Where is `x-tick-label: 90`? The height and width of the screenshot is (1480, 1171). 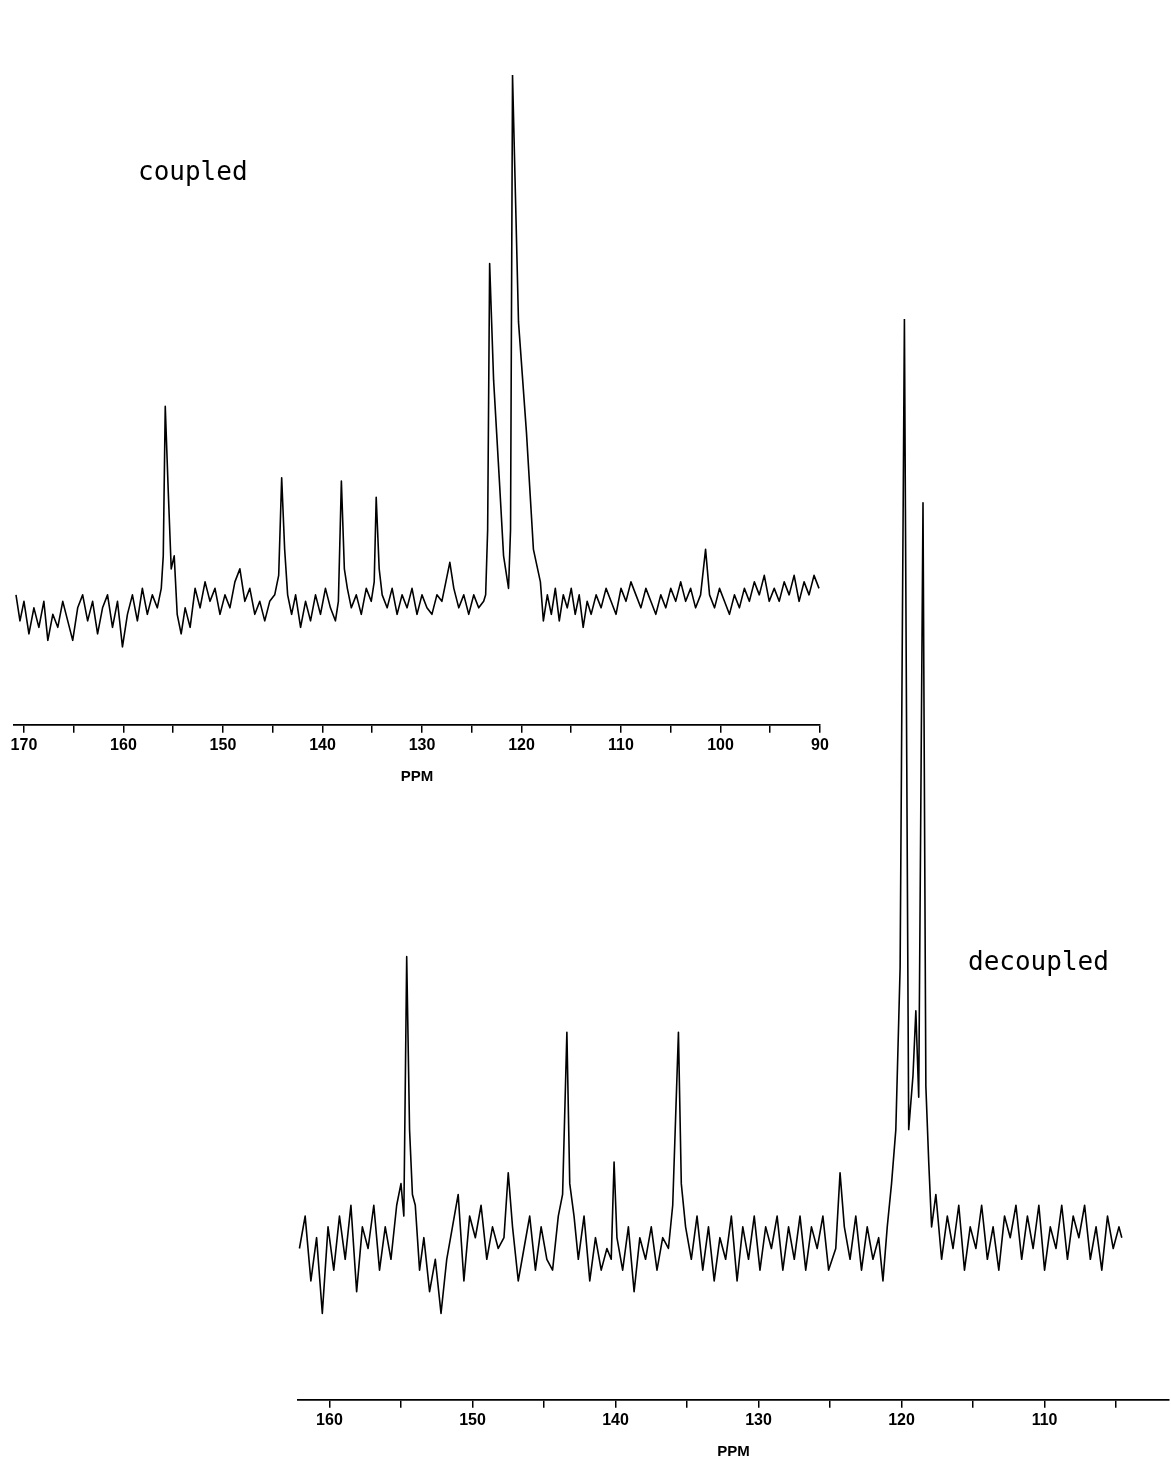
x-tick-label: 90 is located at coordinates (820, 744).